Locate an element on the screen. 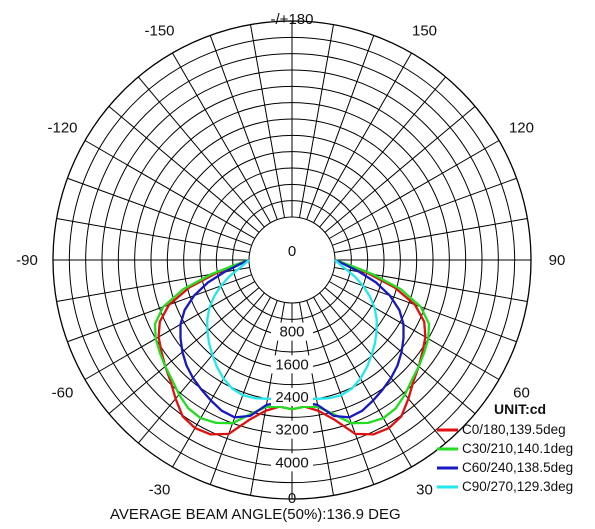 Image resolution: width=595 pixels, height=529 pixels. radial-tick-label: 1600 is located at coordinates (291, 364).